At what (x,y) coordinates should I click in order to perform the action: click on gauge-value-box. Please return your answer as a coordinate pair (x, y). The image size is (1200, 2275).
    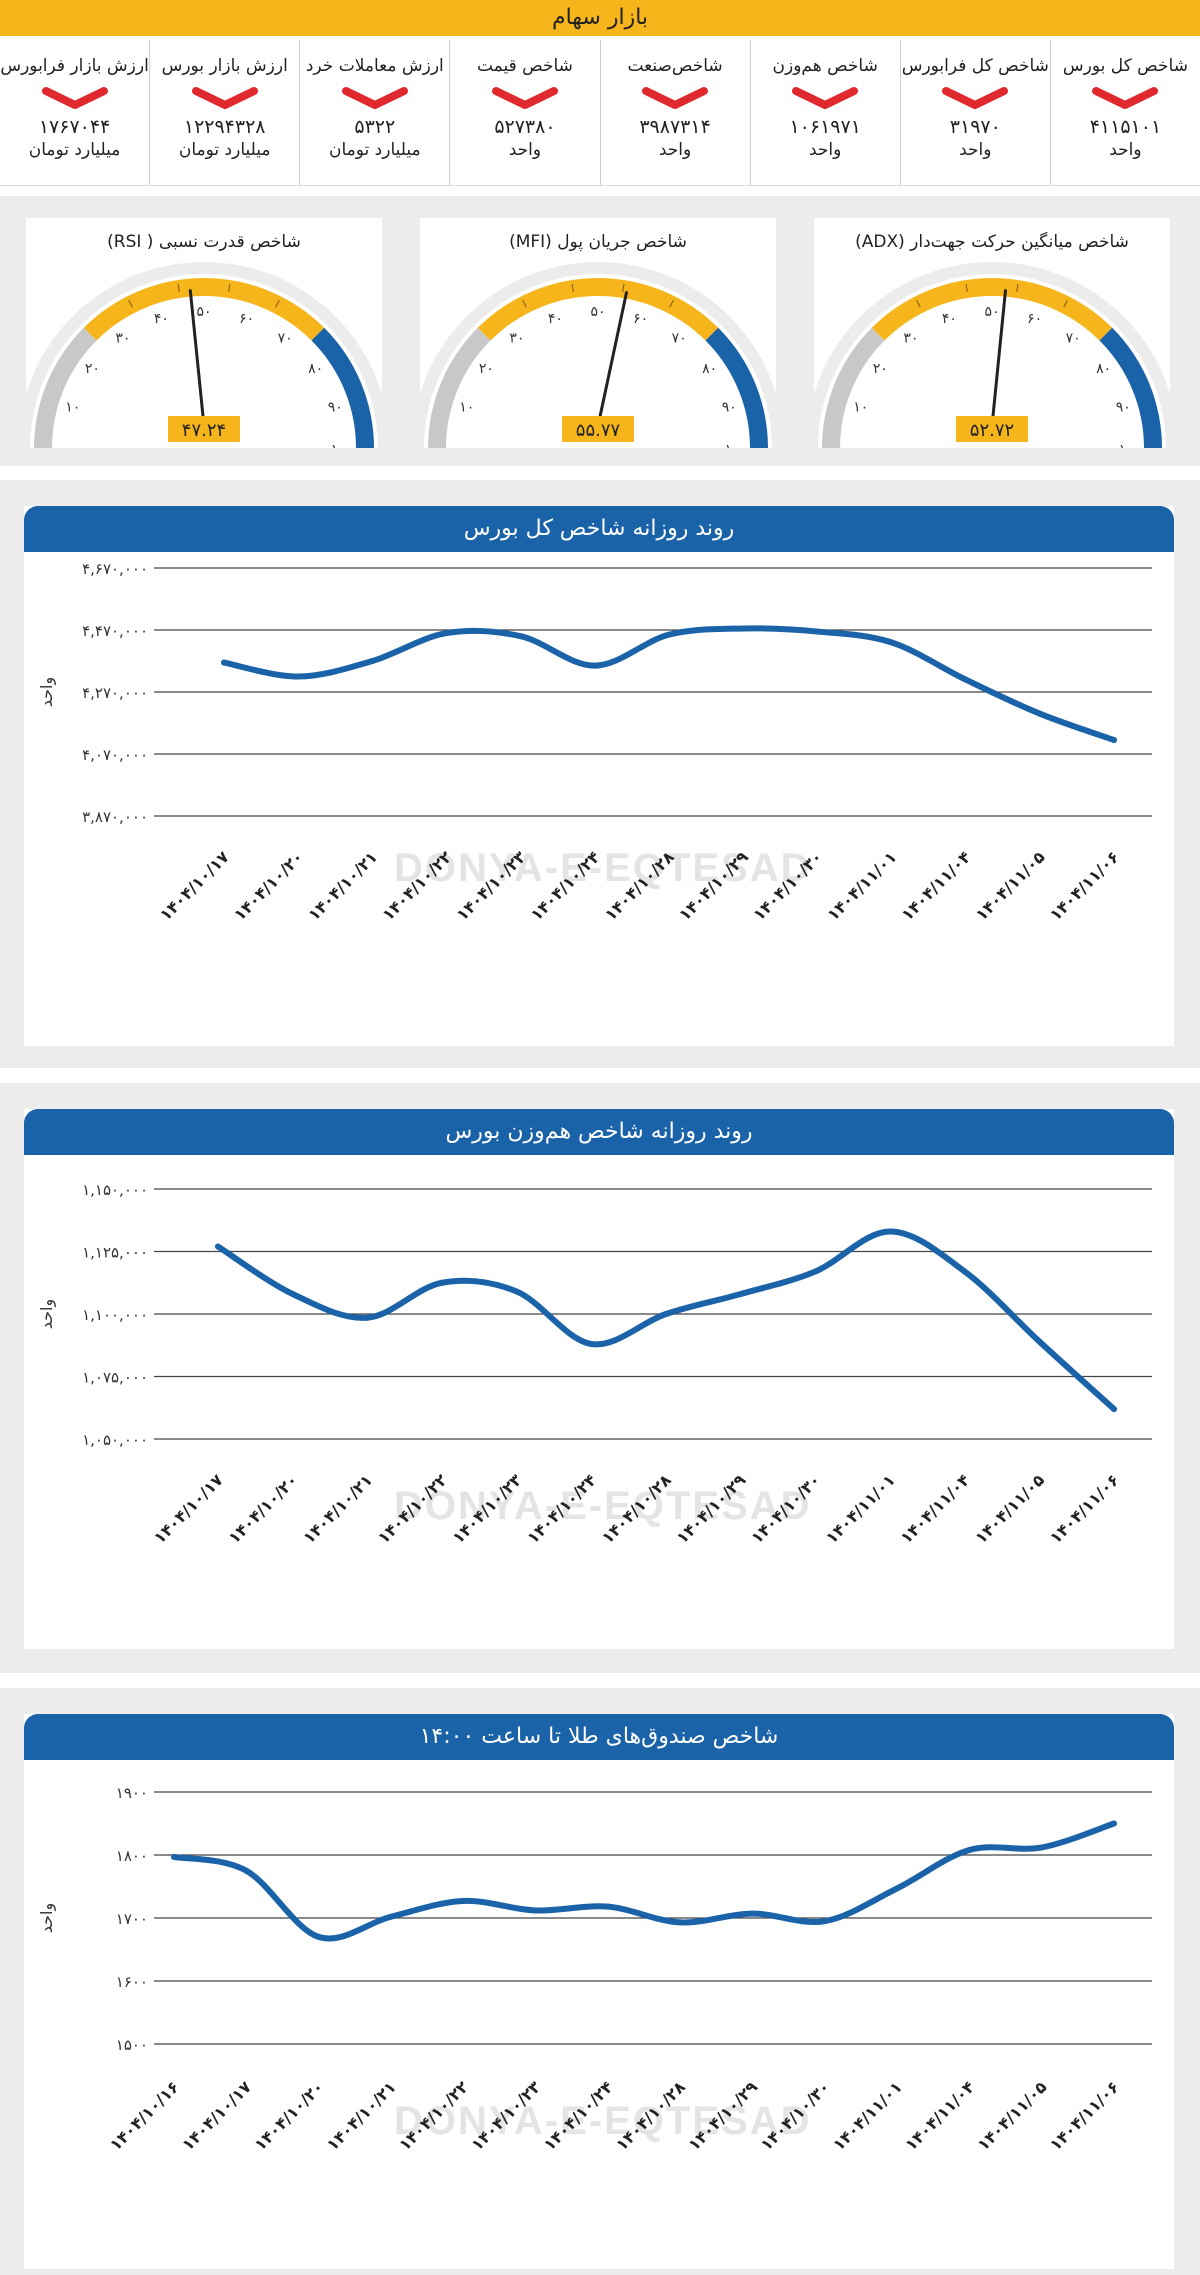
    Looking at the image, I should click on (598, 429).